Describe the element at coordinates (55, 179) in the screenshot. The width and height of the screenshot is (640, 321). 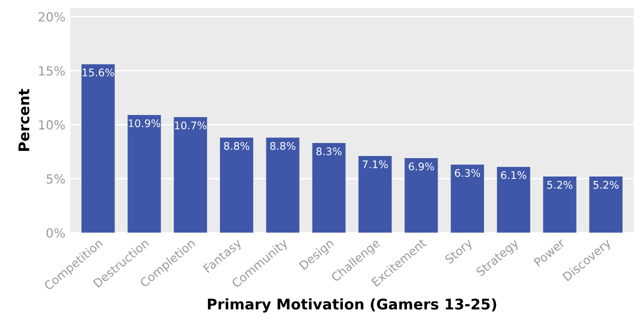
I see `y-tick-label: 5%` at that location.